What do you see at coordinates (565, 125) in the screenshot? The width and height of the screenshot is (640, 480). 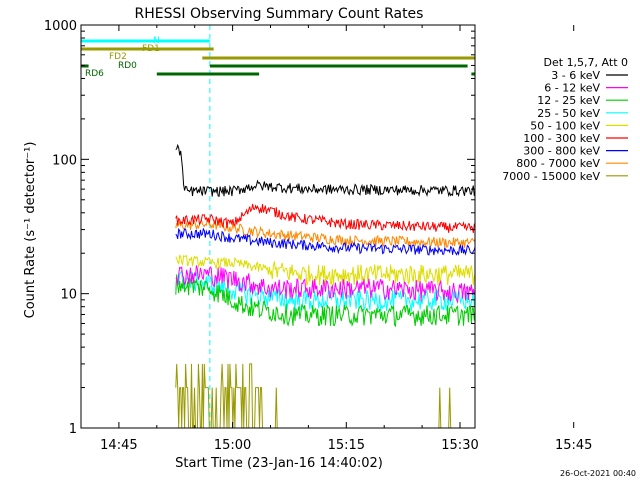 I see `legend-label-4: 50 - 100 keV` at bounding box center [565, 125].